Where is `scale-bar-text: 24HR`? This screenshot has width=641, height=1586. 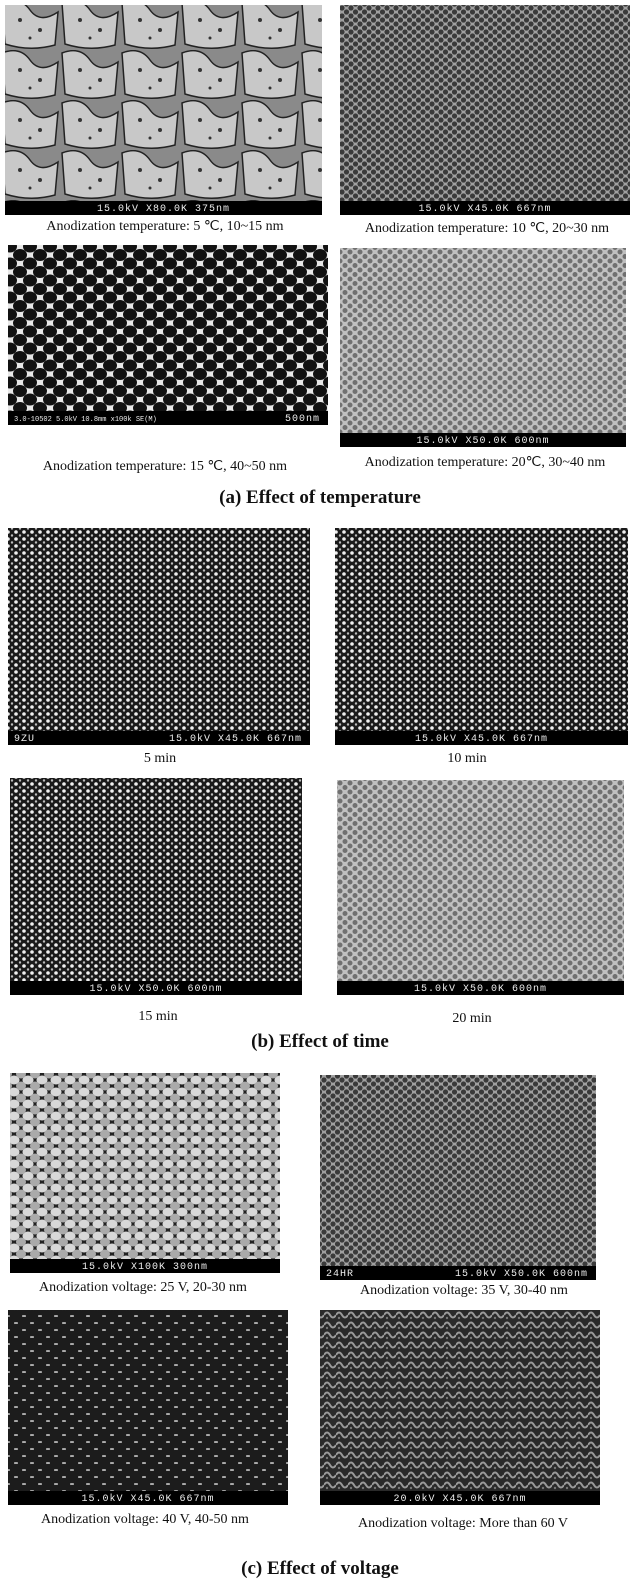 scale-bar-text: 24HR is located at coordinates (340, 1274).